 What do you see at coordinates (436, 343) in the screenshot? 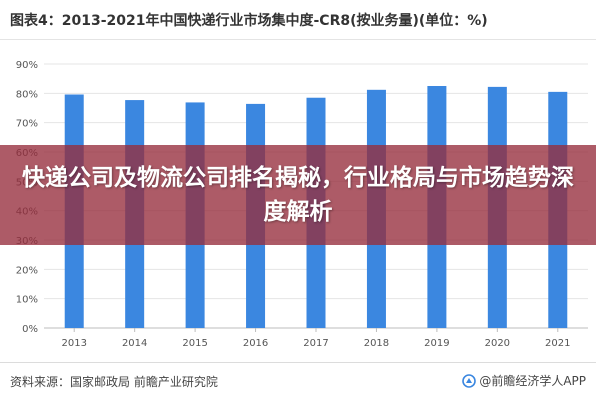
I see `x-tick-label: 2019` at bounding box center [436, 343].